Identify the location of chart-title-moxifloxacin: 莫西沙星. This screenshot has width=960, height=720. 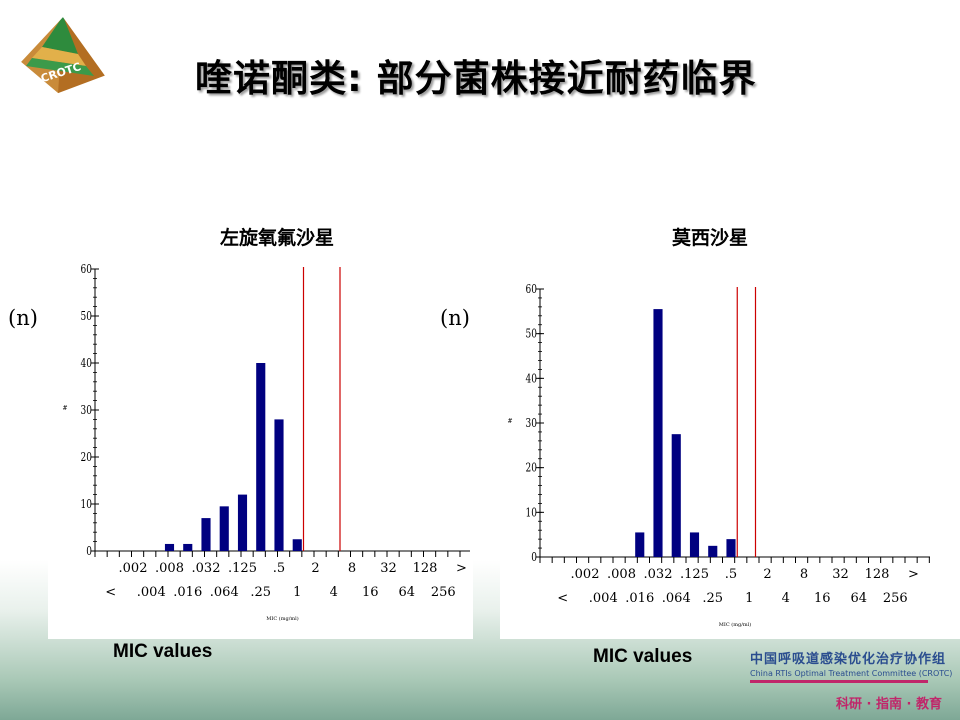
(710, 238).